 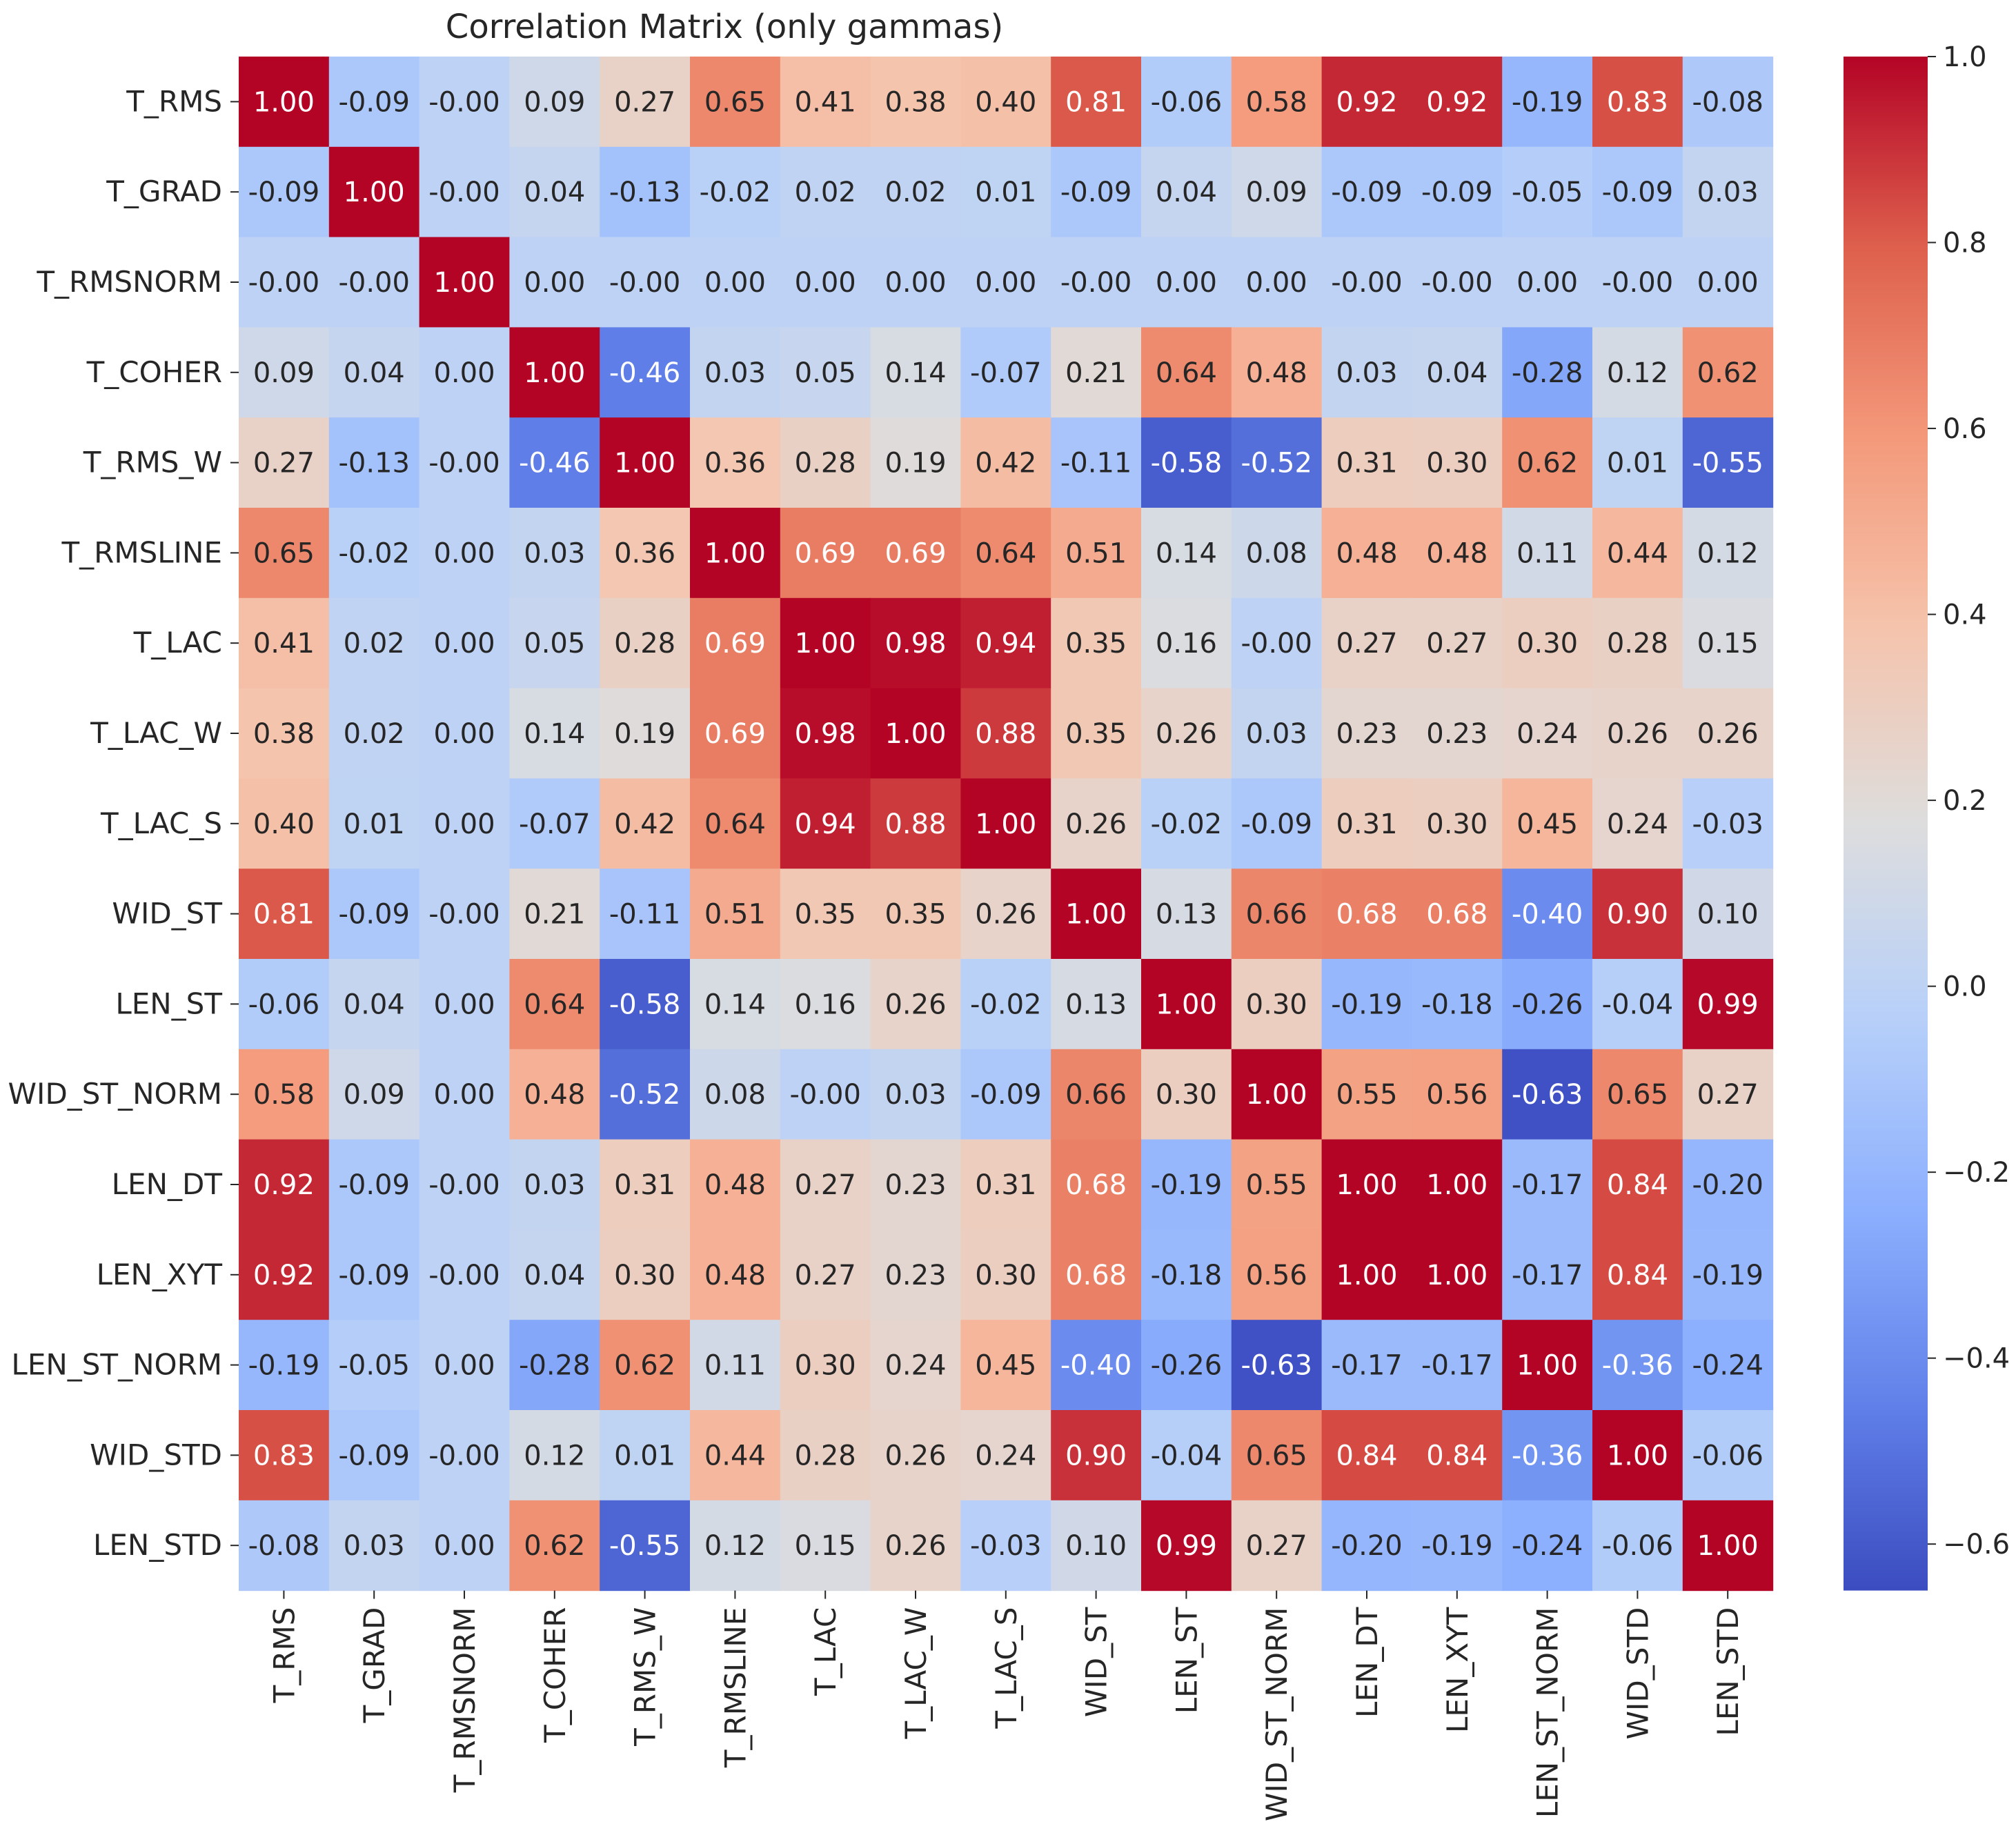 I want to click on cell-value-11-1: 0.09, so click(x=375, y=1095).